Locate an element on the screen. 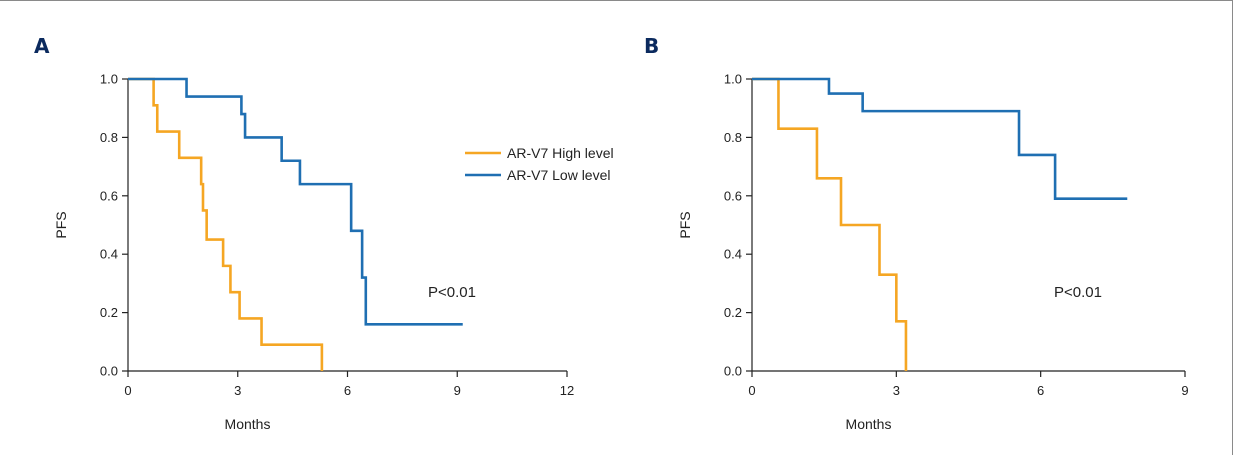 This screenshot has height=456, width=1234. panel-b-x-tick-label: 0 is located at coordinates (751, 390).